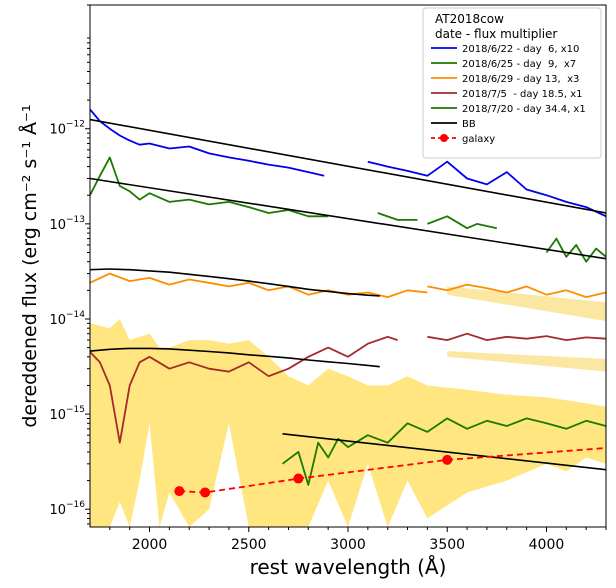 The height and width of the screenshot is (588, 616). Describe the element at coordinates (75, 410) in the screenshot. I see `y-tick-exponent: −15` at that location.